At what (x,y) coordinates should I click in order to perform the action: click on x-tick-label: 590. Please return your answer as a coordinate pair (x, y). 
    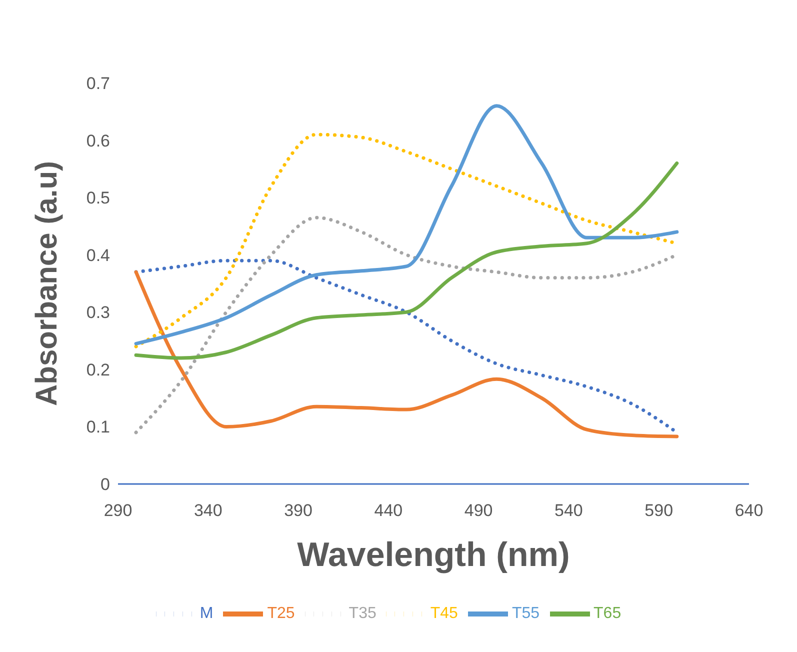
    Looking at the image, I should click on (659, 510).